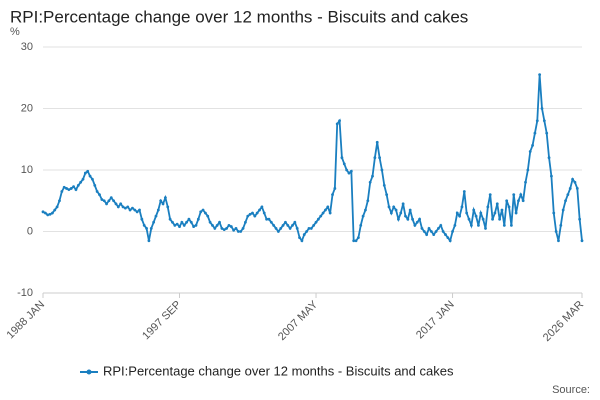 The height and width of the screenshot is (400, 600). I want to click on y-tick-label: -10, so click(25, 293).